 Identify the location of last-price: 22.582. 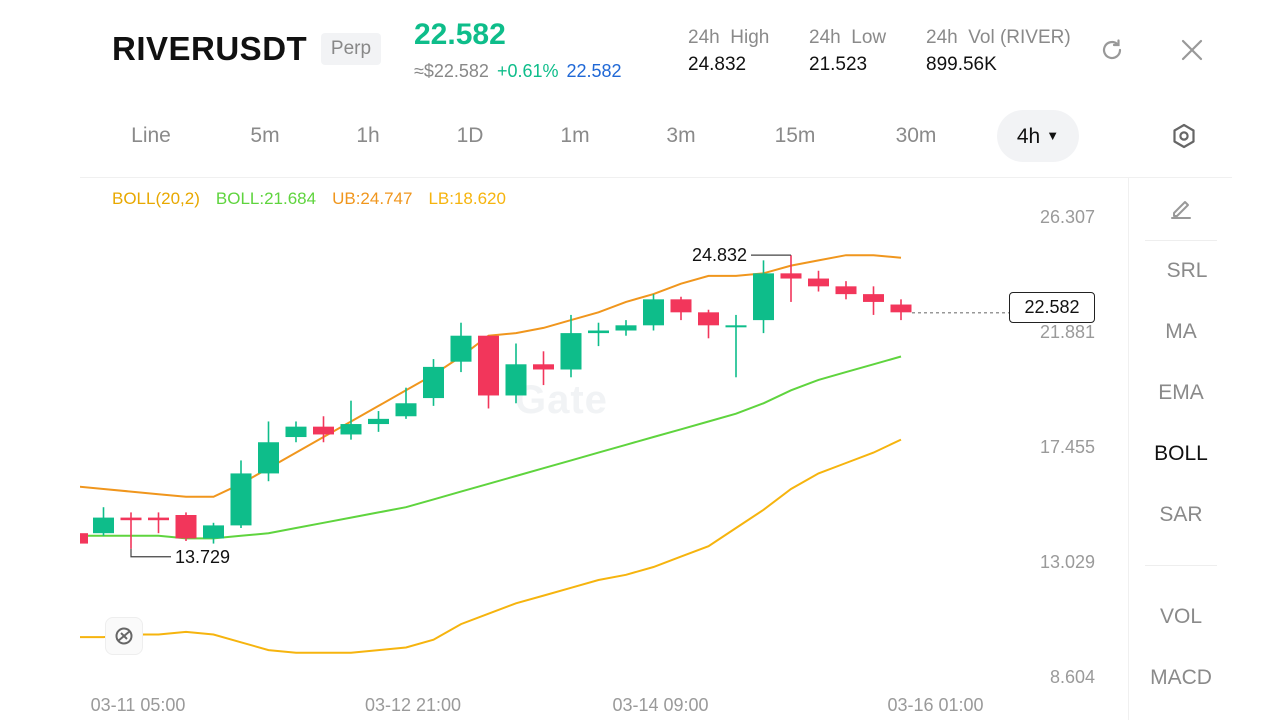
(460, 34).